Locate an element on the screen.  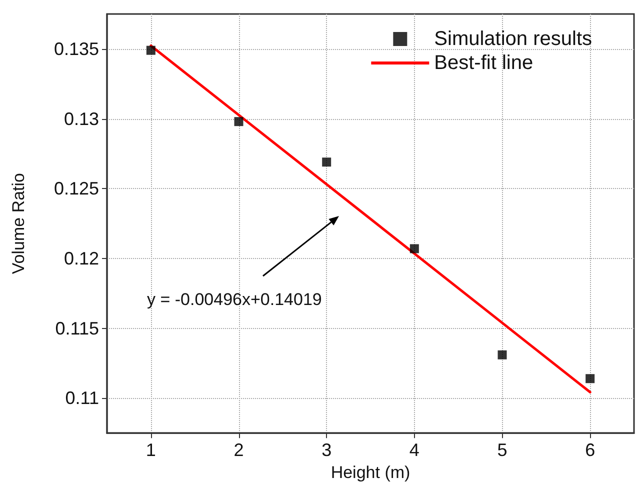
x-tick-label: 2 is located at coordinates (239, 450).